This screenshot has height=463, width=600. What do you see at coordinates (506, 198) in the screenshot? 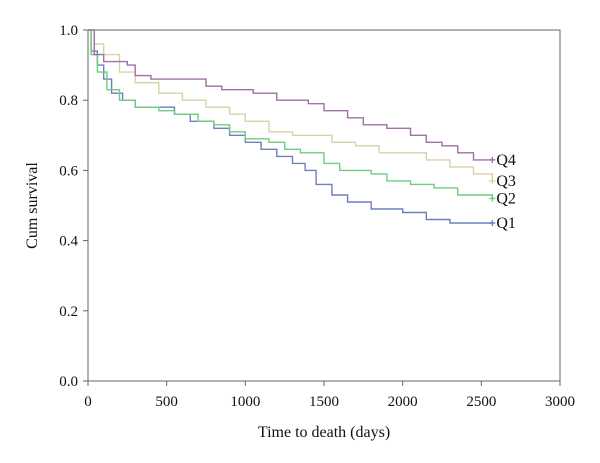
I see `series-label-q2: Q2` at bounding box center [506, 198].